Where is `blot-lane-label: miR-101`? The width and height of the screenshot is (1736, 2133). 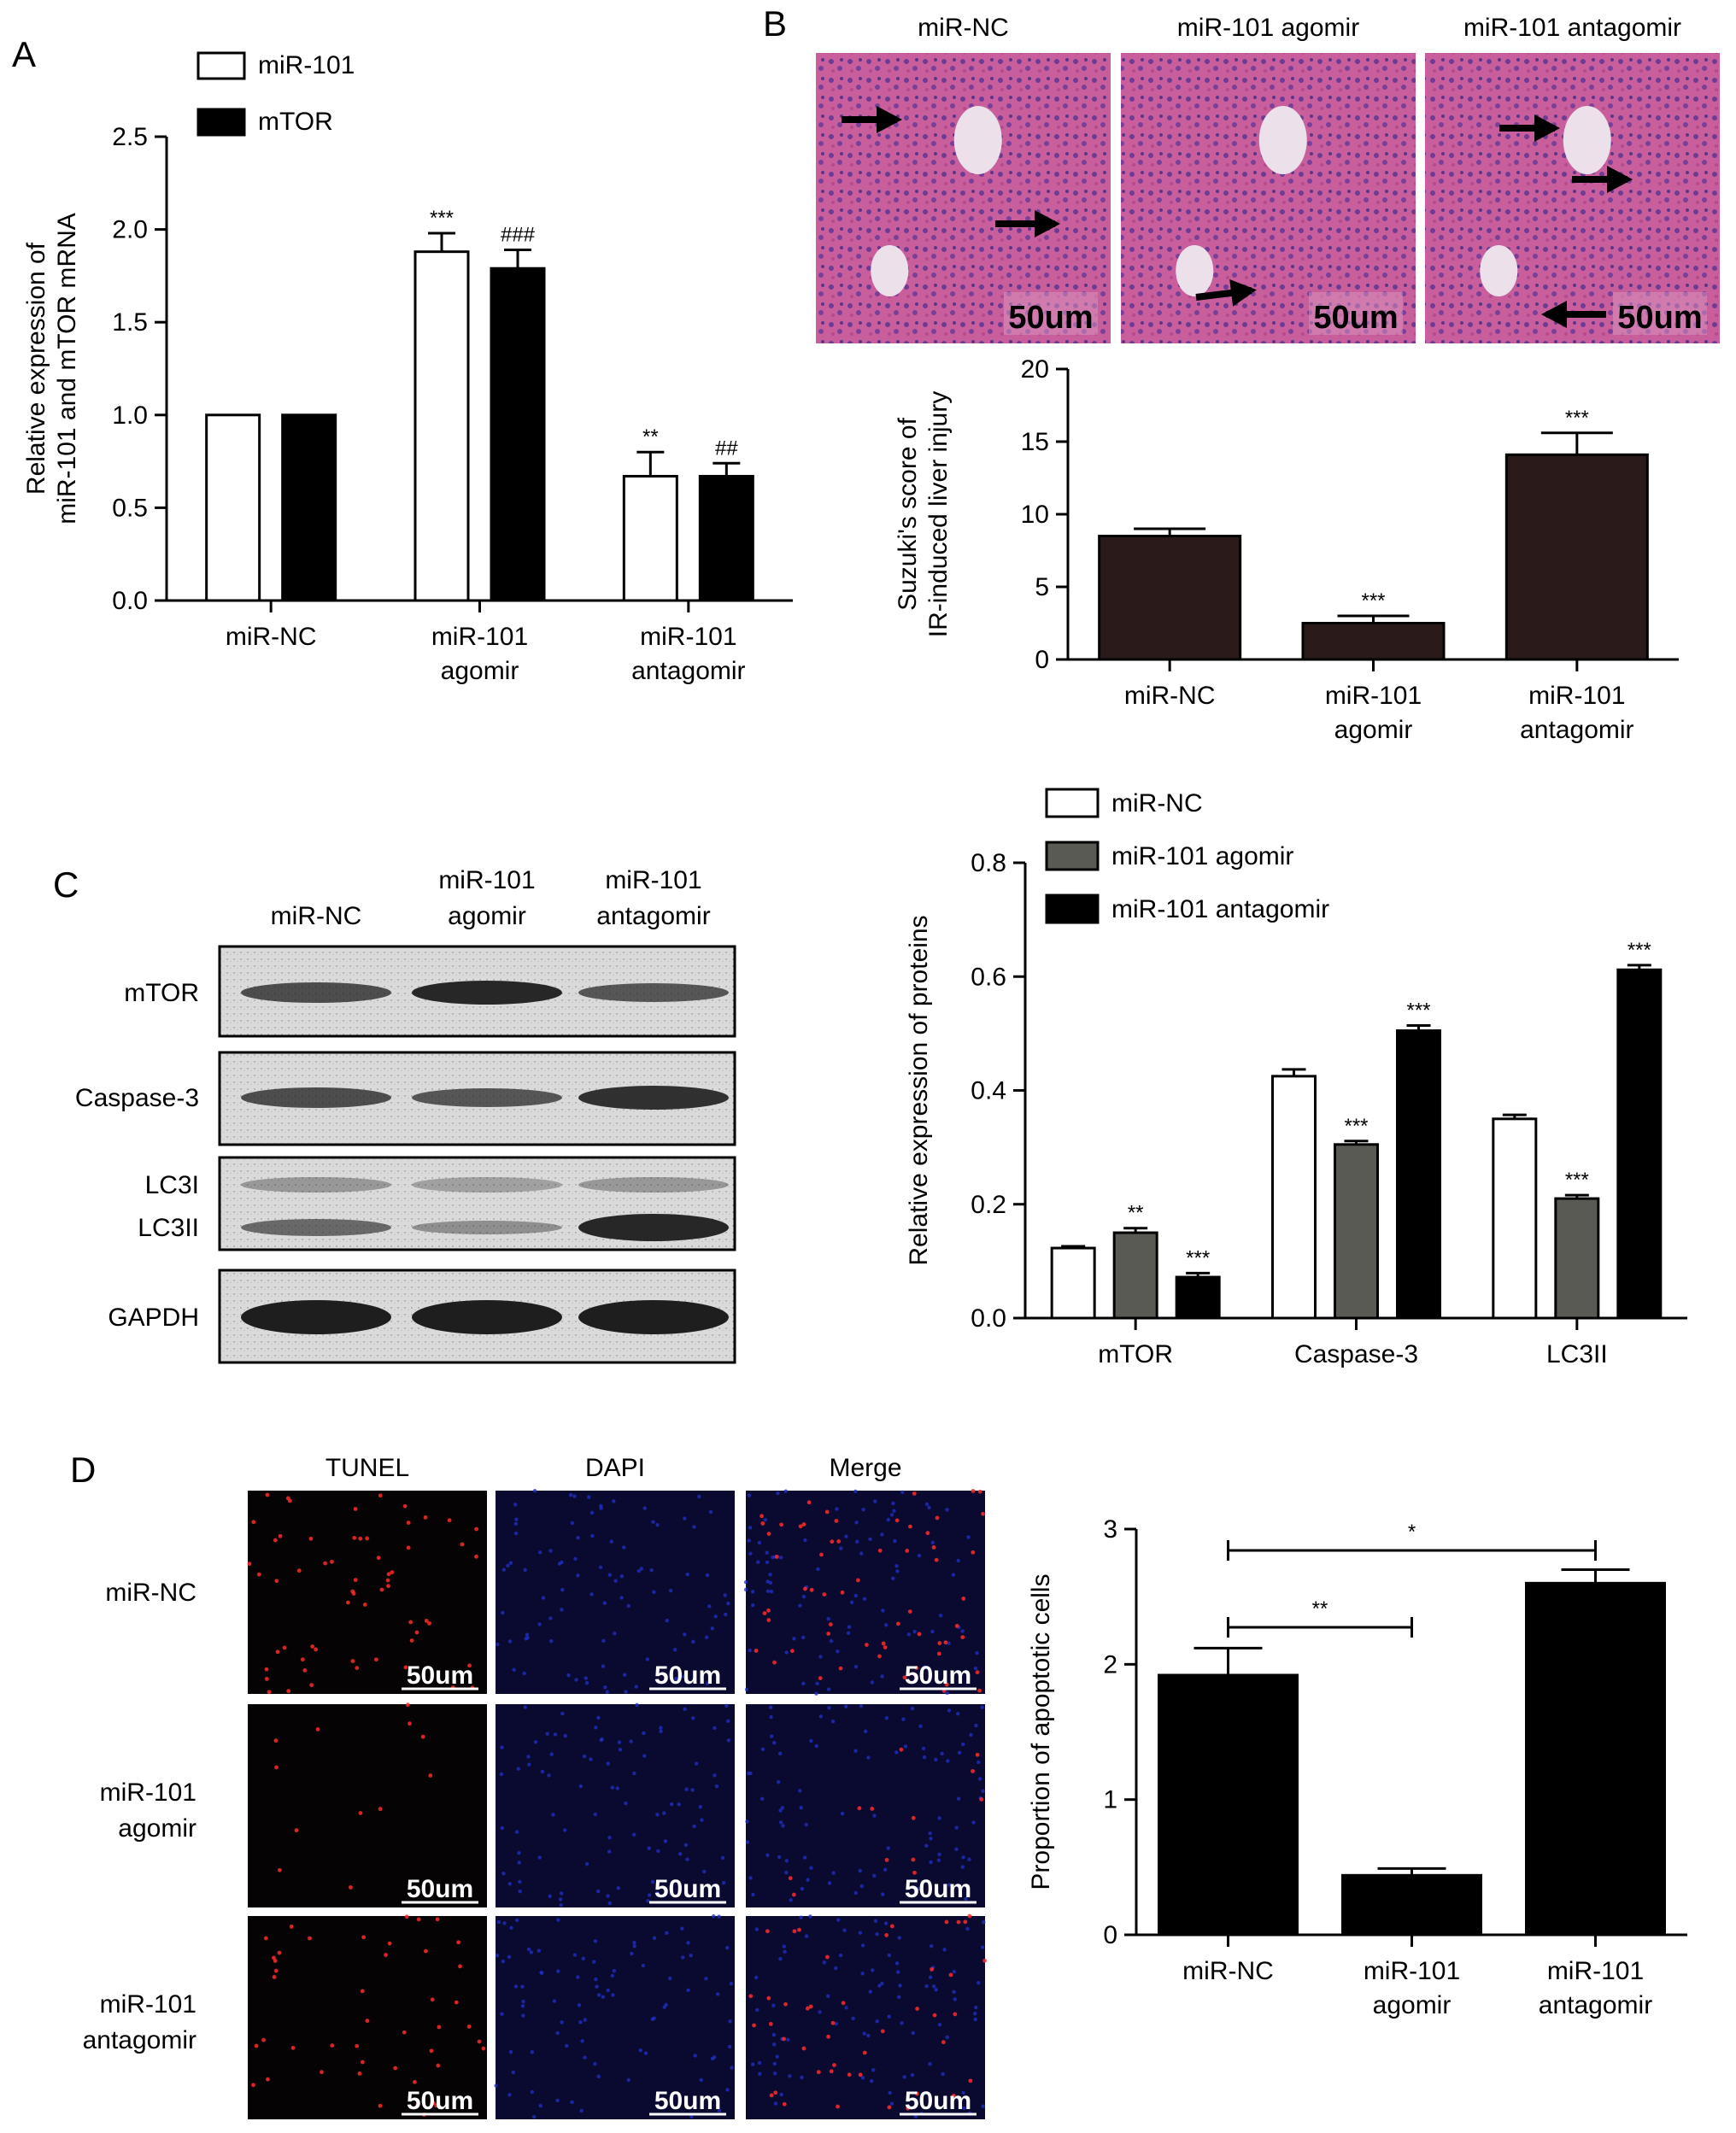 blot-lane-label: miR-101 is located at coordinates (487, 880).